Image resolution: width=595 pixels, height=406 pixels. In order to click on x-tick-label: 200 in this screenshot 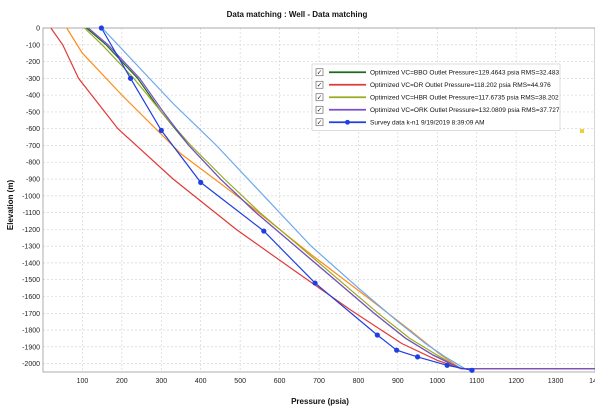, I will do `click(122, 381)`.